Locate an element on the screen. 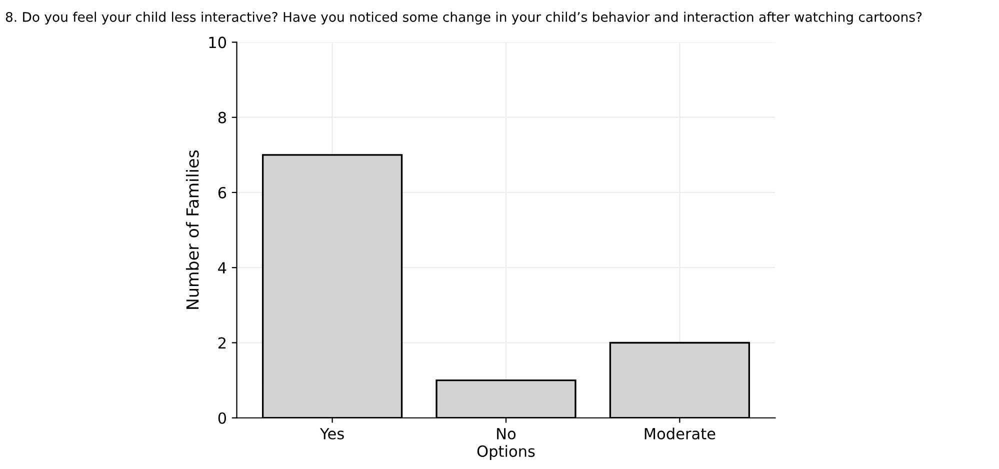 The height and width of the screenshot is (469, 999). y-tick-label: 4 is located at coordinates (222, 268).